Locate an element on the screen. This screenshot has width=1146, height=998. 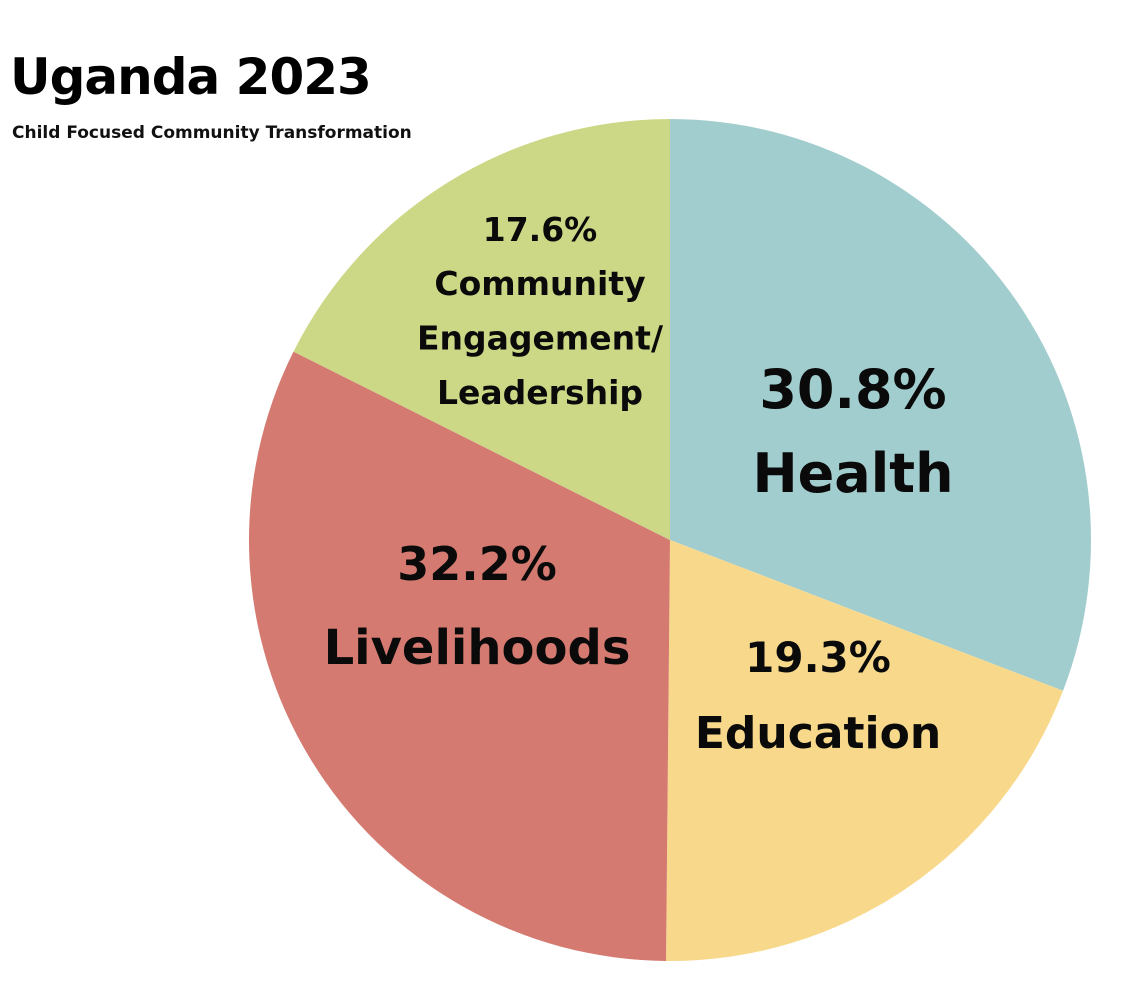
chart-subtitle: Child Focused Community Transformation is located at coordinates (212, 133).